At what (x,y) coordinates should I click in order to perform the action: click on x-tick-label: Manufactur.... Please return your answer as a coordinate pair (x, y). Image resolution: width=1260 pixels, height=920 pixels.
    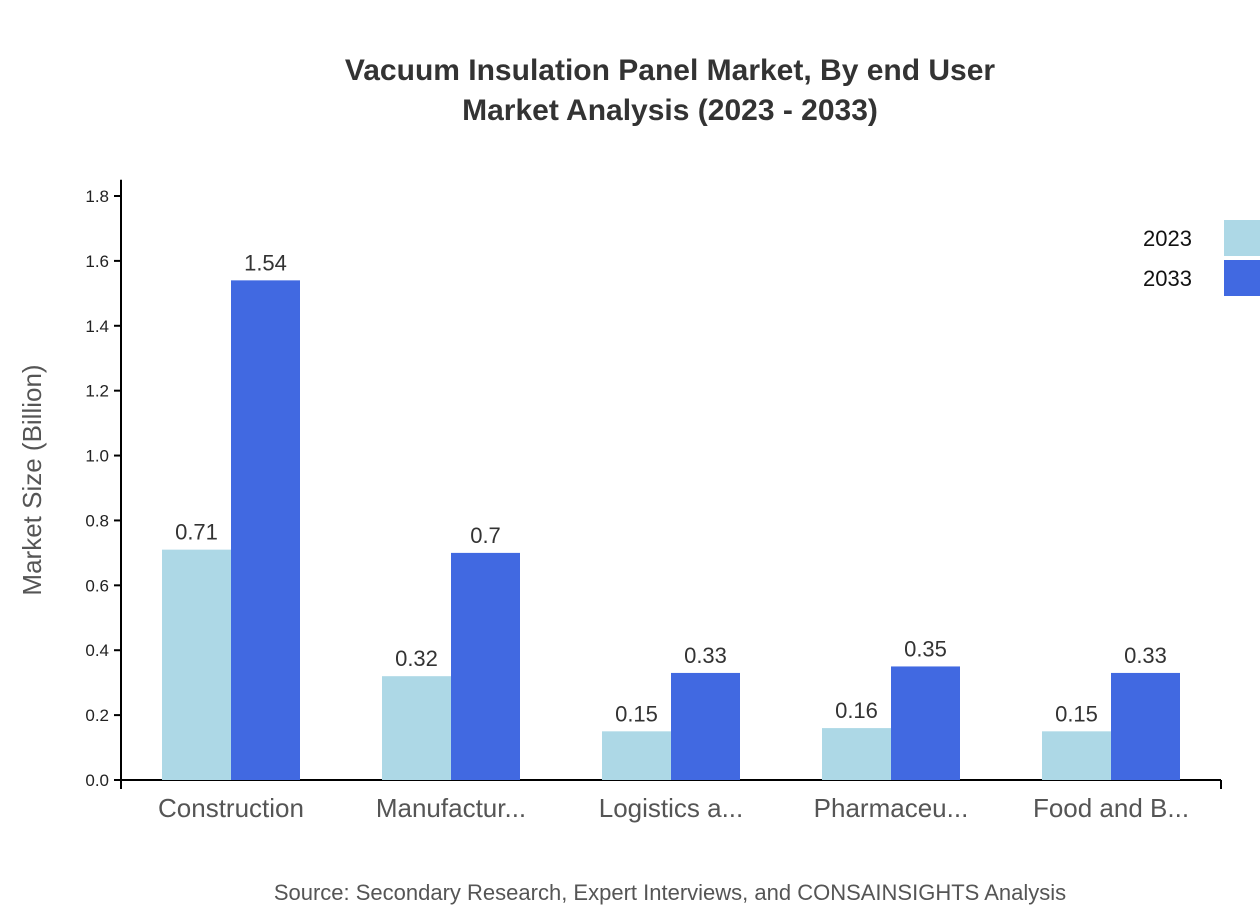
    Looking at the image, I should click on (451, 808).